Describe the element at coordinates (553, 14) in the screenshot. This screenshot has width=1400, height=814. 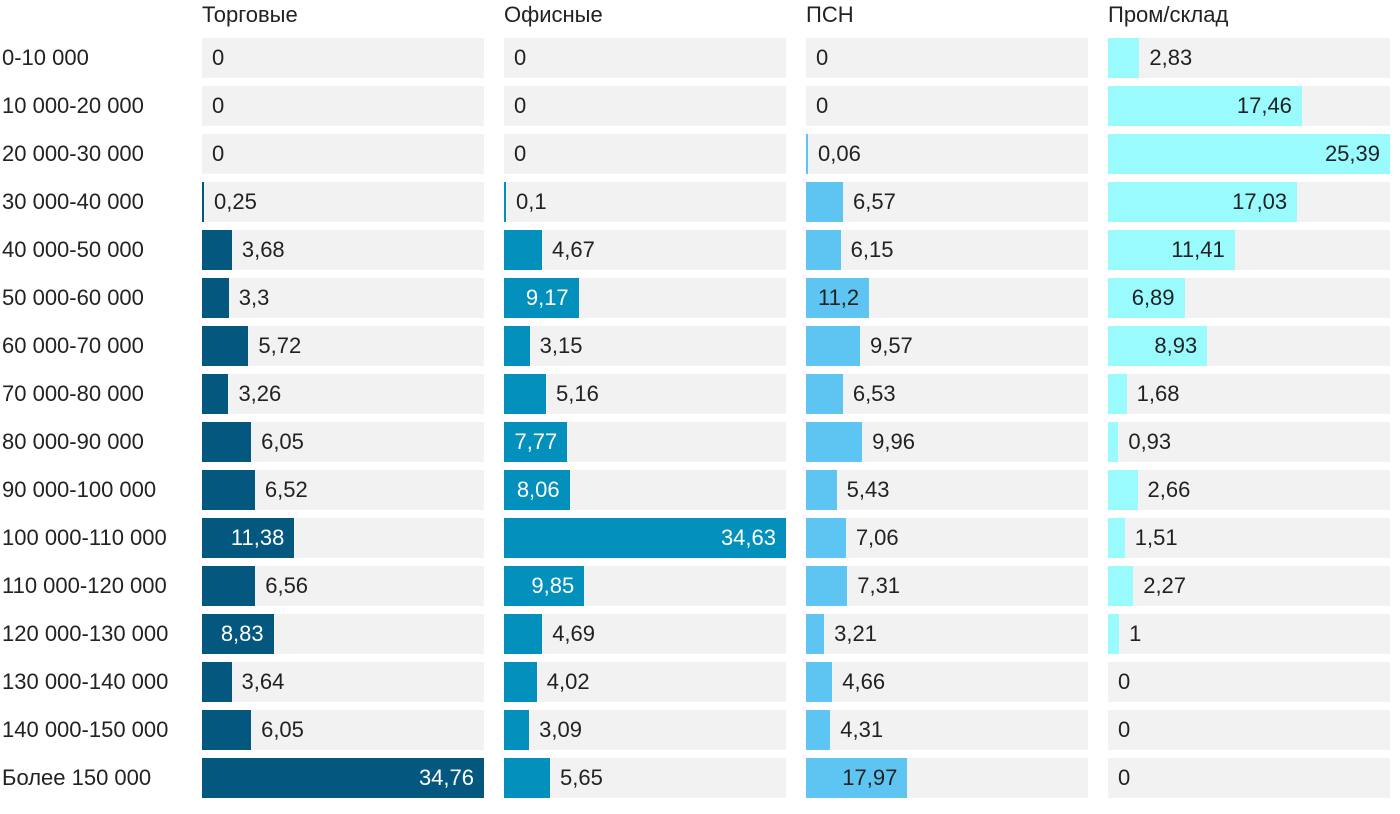
I see `column-title: Офисные` at that location.